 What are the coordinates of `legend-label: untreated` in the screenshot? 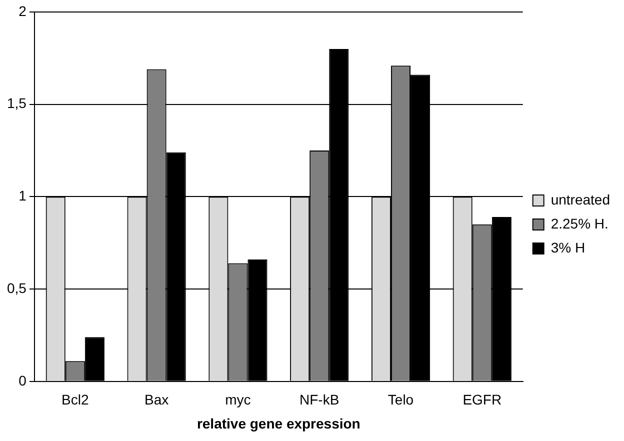 It's located at (580, 199).